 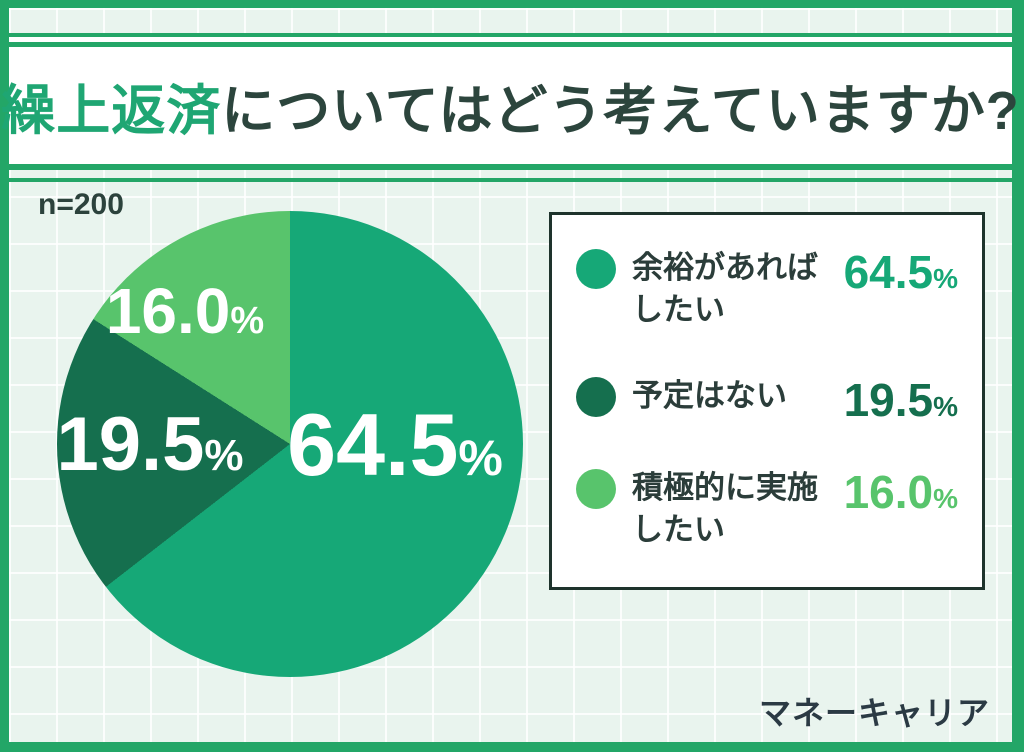 I want to click on legend-item: 余裕があればしたい 64.5%, so click(x=767, y=289).